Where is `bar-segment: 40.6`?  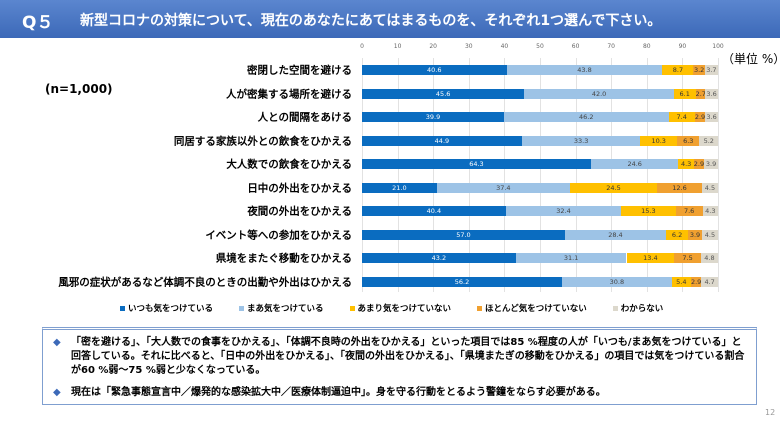
bar-segment: 40.6 is located at coordinates (434, 70).